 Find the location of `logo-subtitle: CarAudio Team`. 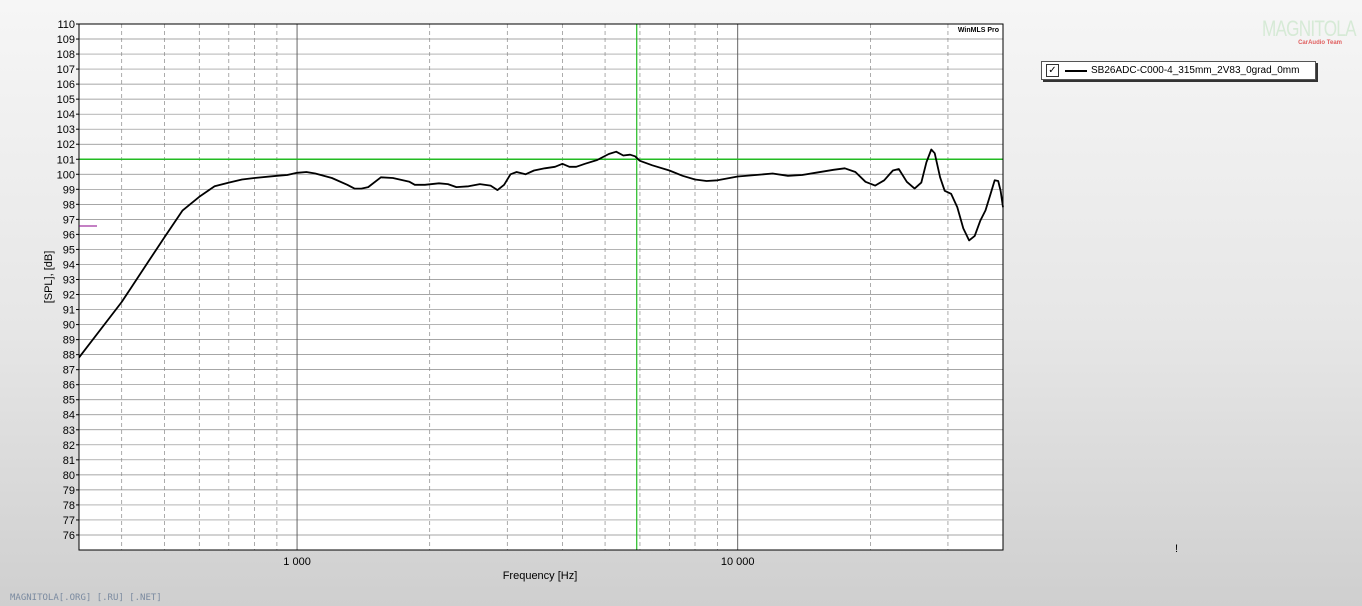

logo-subtitle: CarAudio Team is located at coordinates (1320, 43).